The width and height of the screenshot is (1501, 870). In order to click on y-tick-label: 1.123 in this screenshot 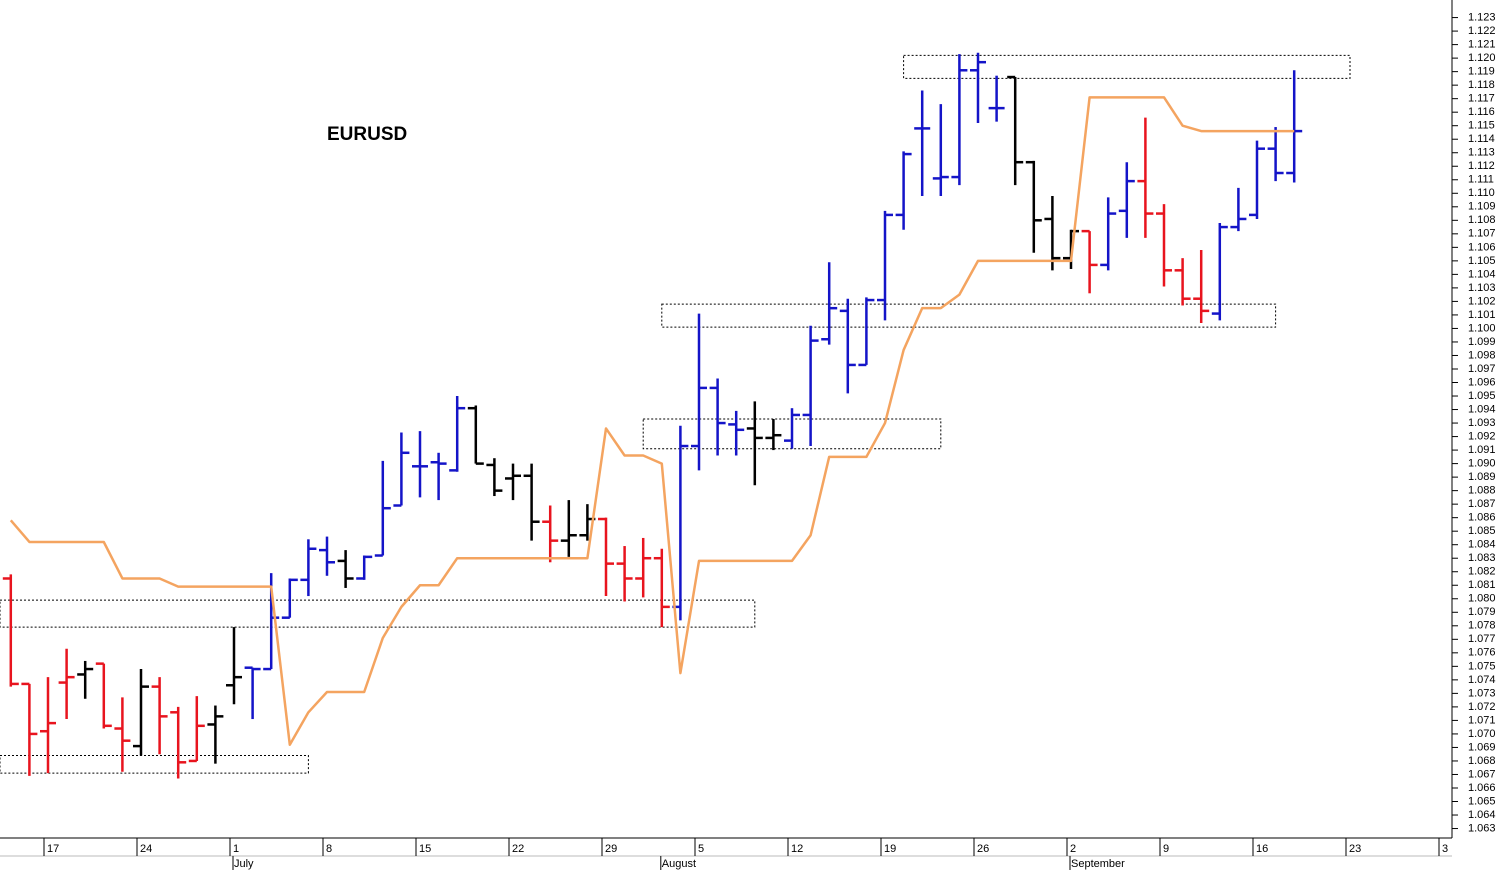, I will do `click(1482, 17)`.